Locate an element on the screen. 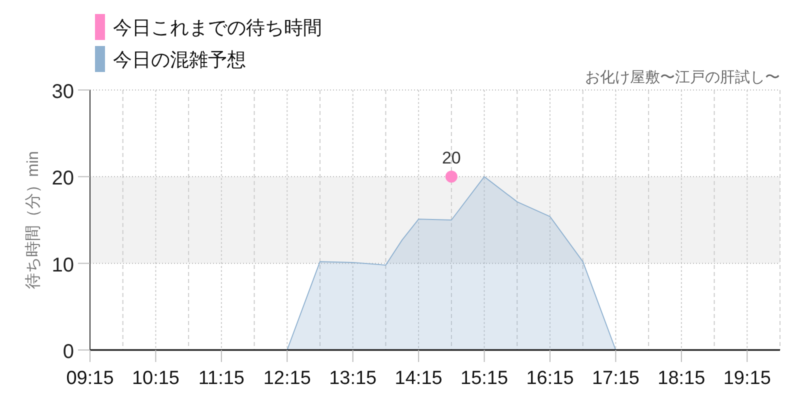 The width and height of the screenshot is (800, 400). x-tick-label: 17:15 is located at coordinates (616, 378).